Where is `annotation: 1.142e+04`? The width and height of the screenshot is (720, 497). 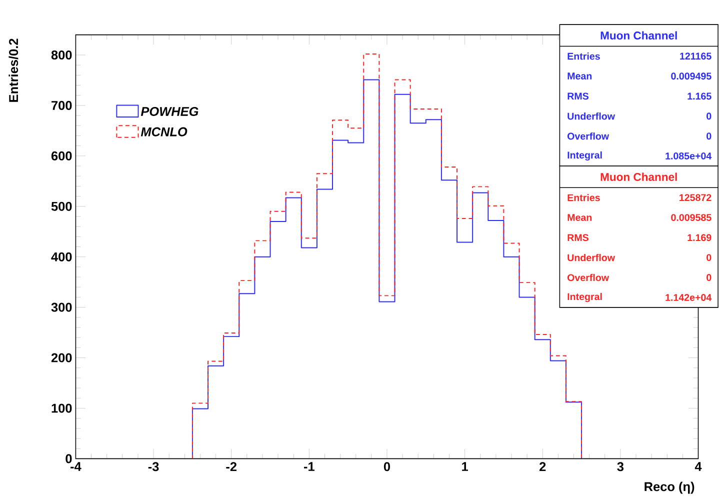 annotation: 1.142e+04 is located at coordinates (689, 297).